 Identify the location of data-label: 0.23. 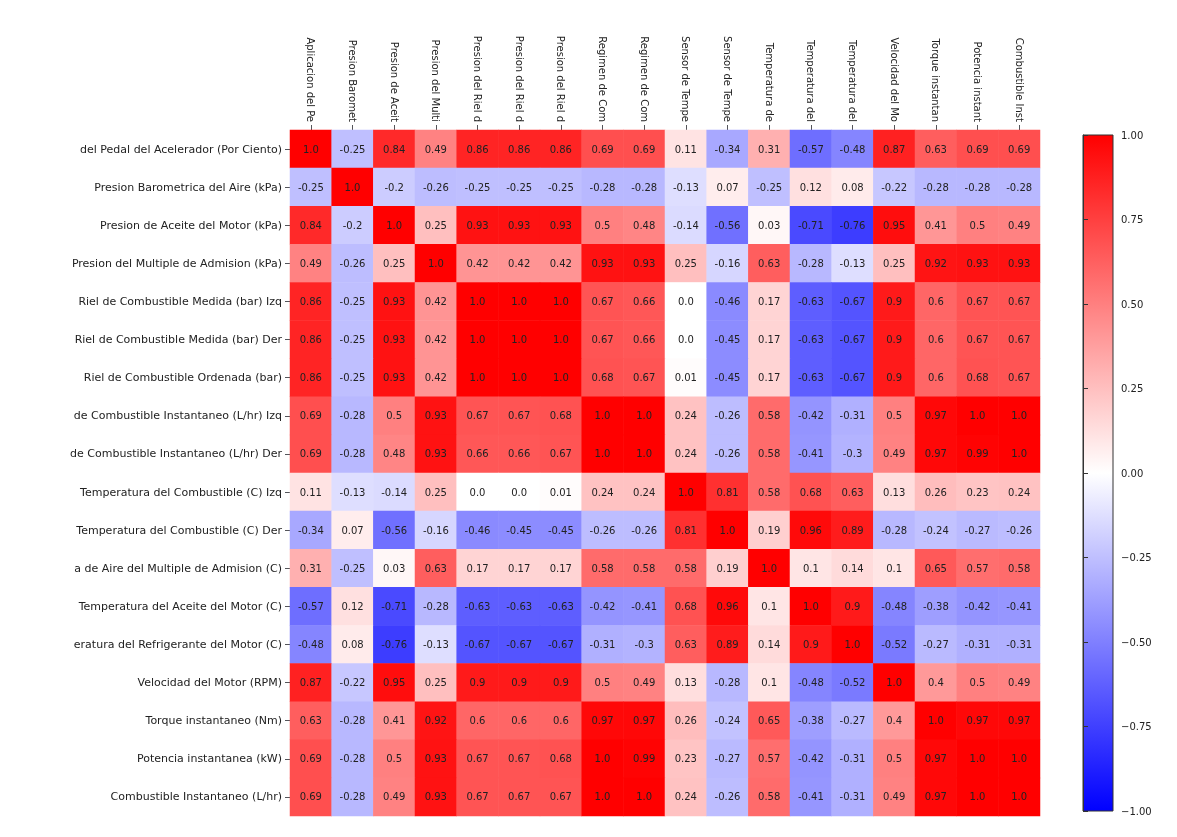
(685, 759).